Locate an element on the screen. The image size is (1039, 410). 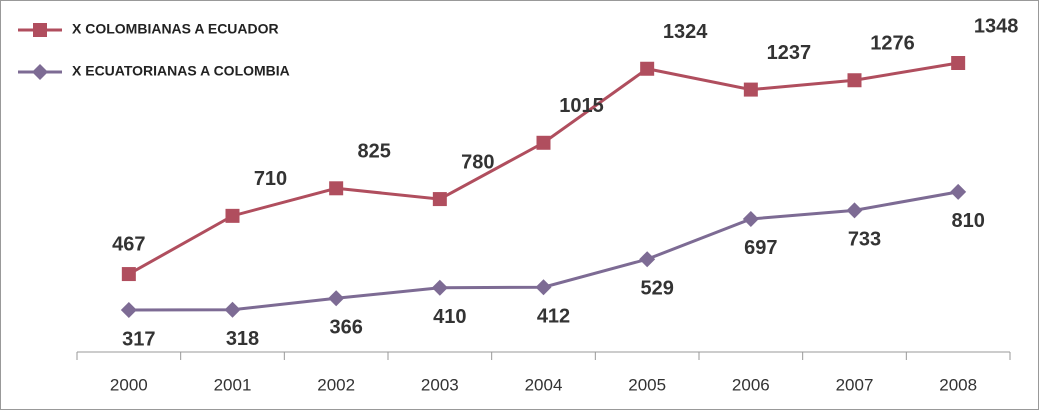
data-label: 318 is located at coordinates (242, 339).